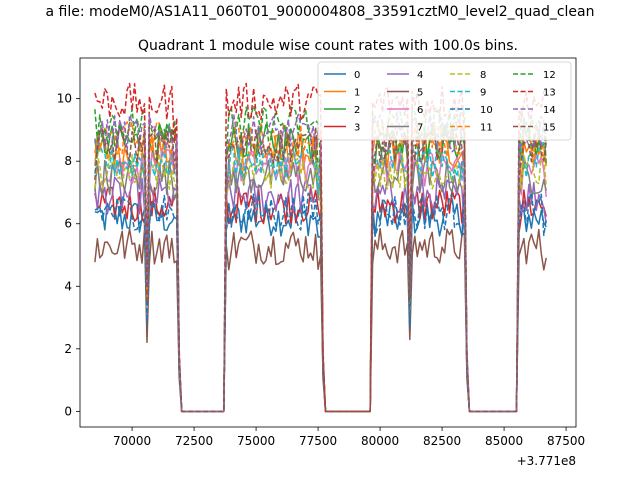  I want to click on y-tick-label: 4, so click(68, 286).